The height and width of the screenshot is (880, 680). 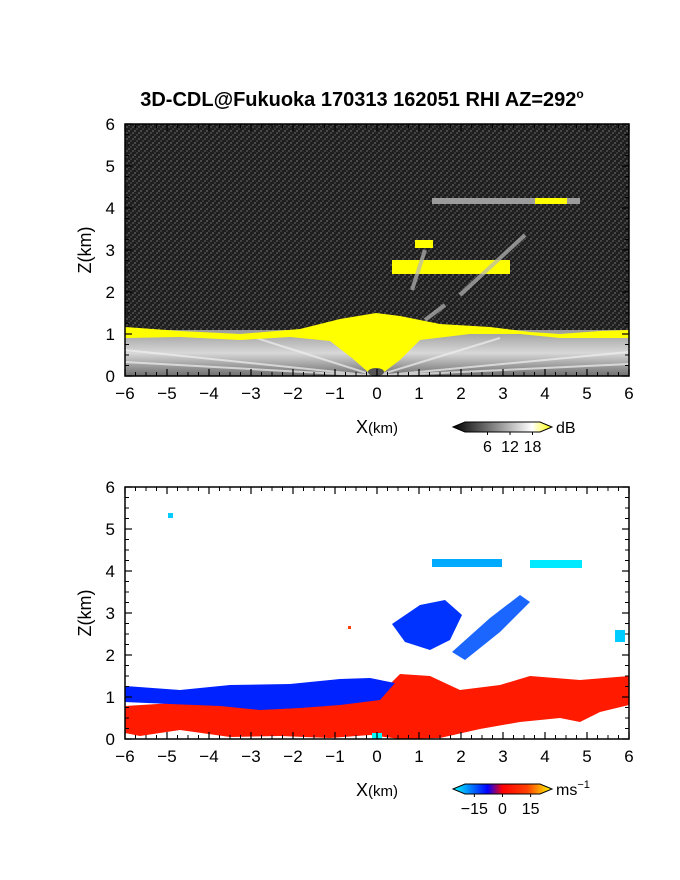 I want to click on colorbar-tick-label: 18, so click(x=533, y=447).